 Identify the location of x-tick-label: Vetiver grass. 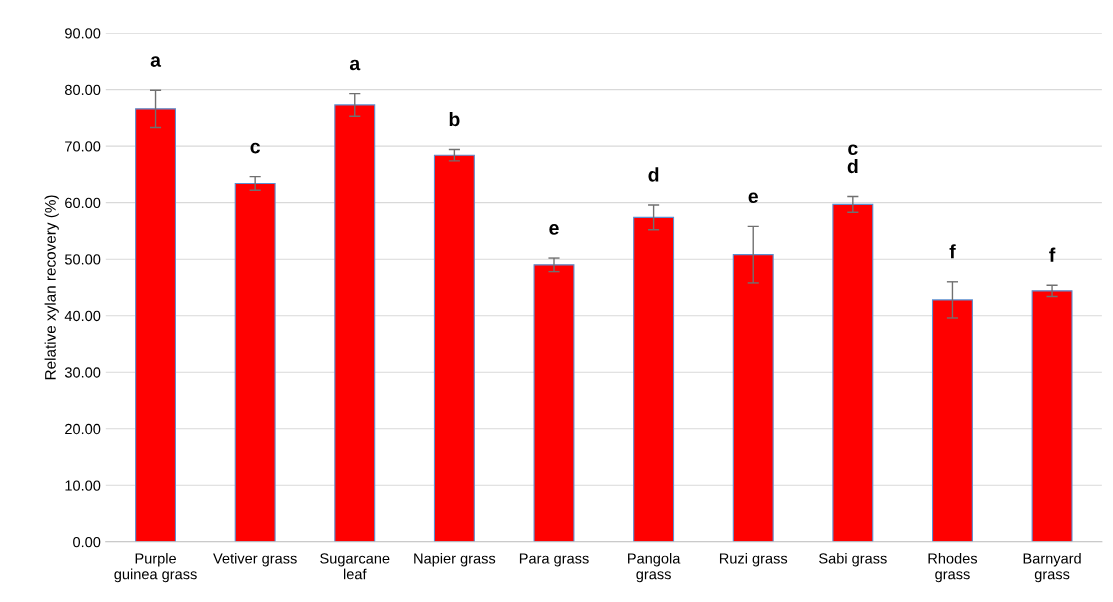
(255, 559).